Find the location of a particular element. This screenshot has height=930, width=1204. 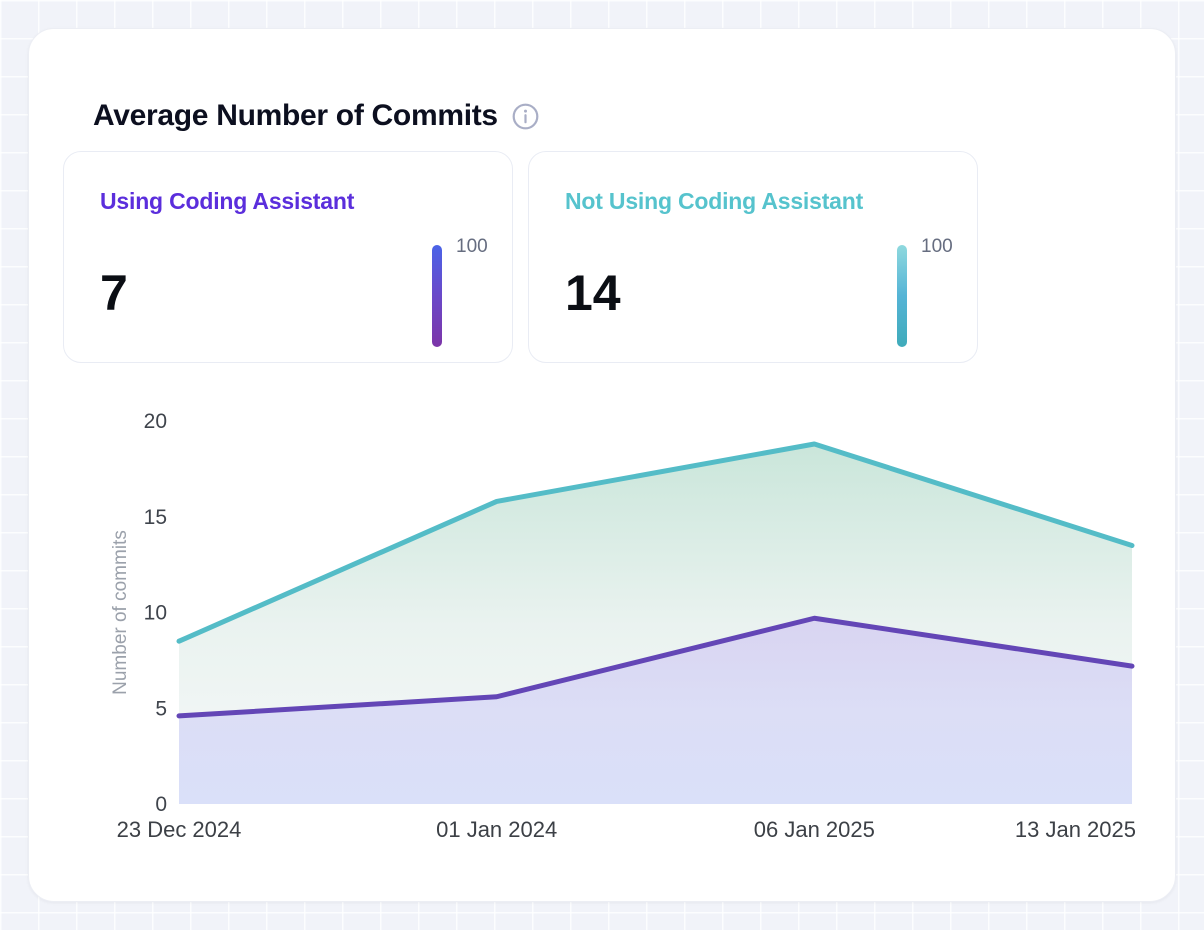

card-header: Average Number of Commits is located at coordinates (316, 116).